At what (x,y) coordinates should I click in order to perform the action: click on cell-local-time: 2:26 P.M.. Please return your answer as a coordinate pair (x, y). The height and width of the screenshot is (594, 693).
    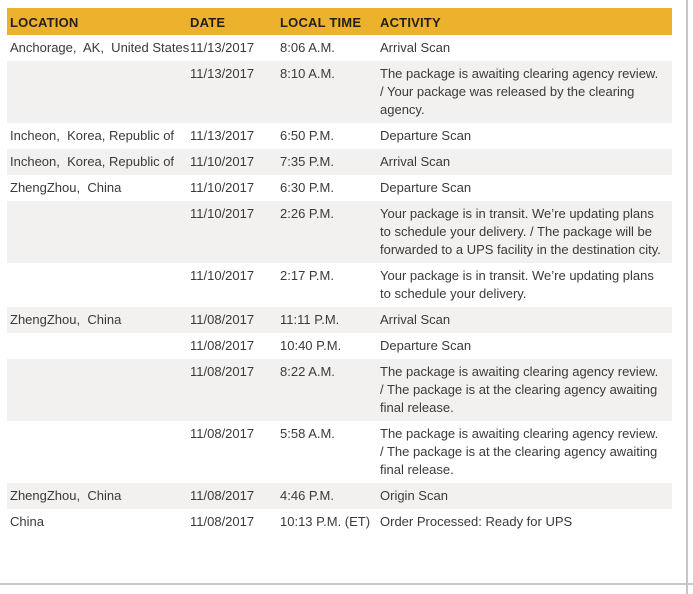
    Looking at the image, I should click on (307, 213).